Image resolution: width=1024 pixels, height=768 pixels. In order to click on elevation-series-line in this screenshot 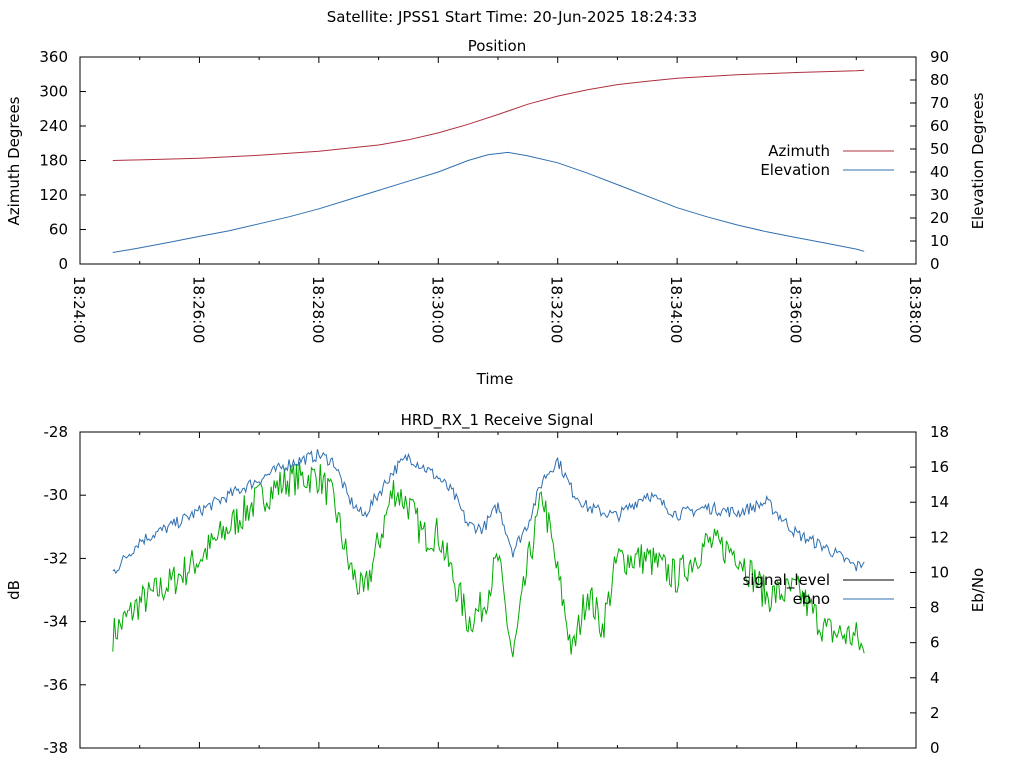, I will do `click(488, 202)`.